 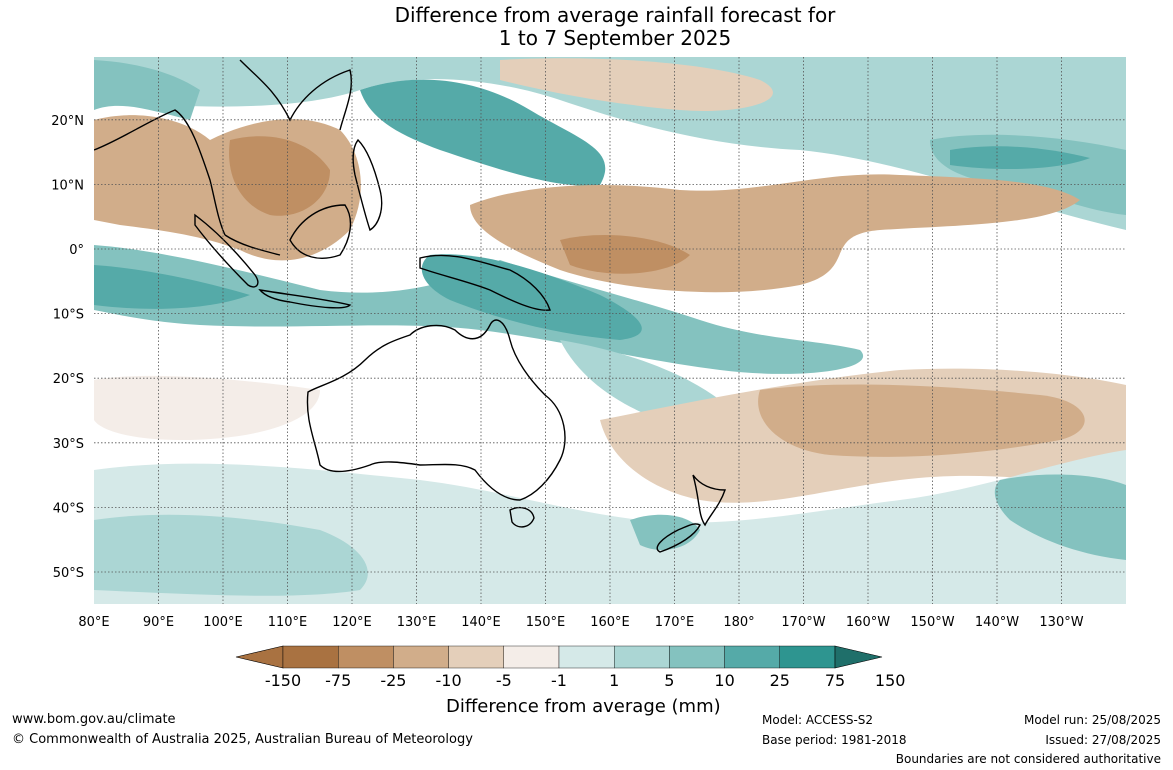 I want to click on latitude-labels: 20°N 10°N 0° 10°S 20°S 30°S 40°S 50°S, so click(x=67, y=347).